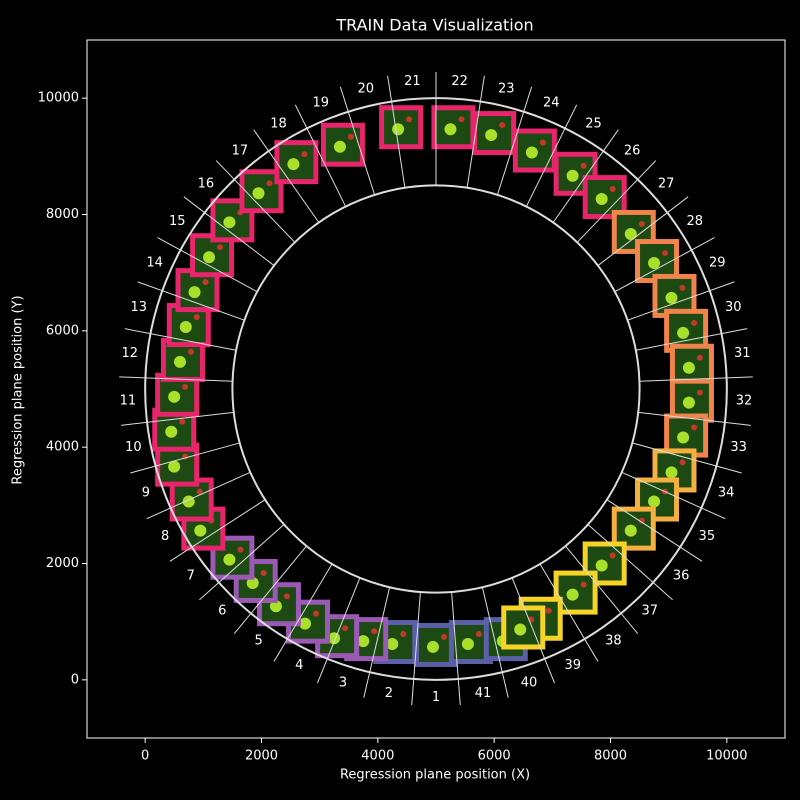 Image resolution: width=800 pixels, height=800 pixels. What do you see at coordinates (133, 447) in the screenshot?
I see `sector-label: 10` at bounding box center [133, 447].